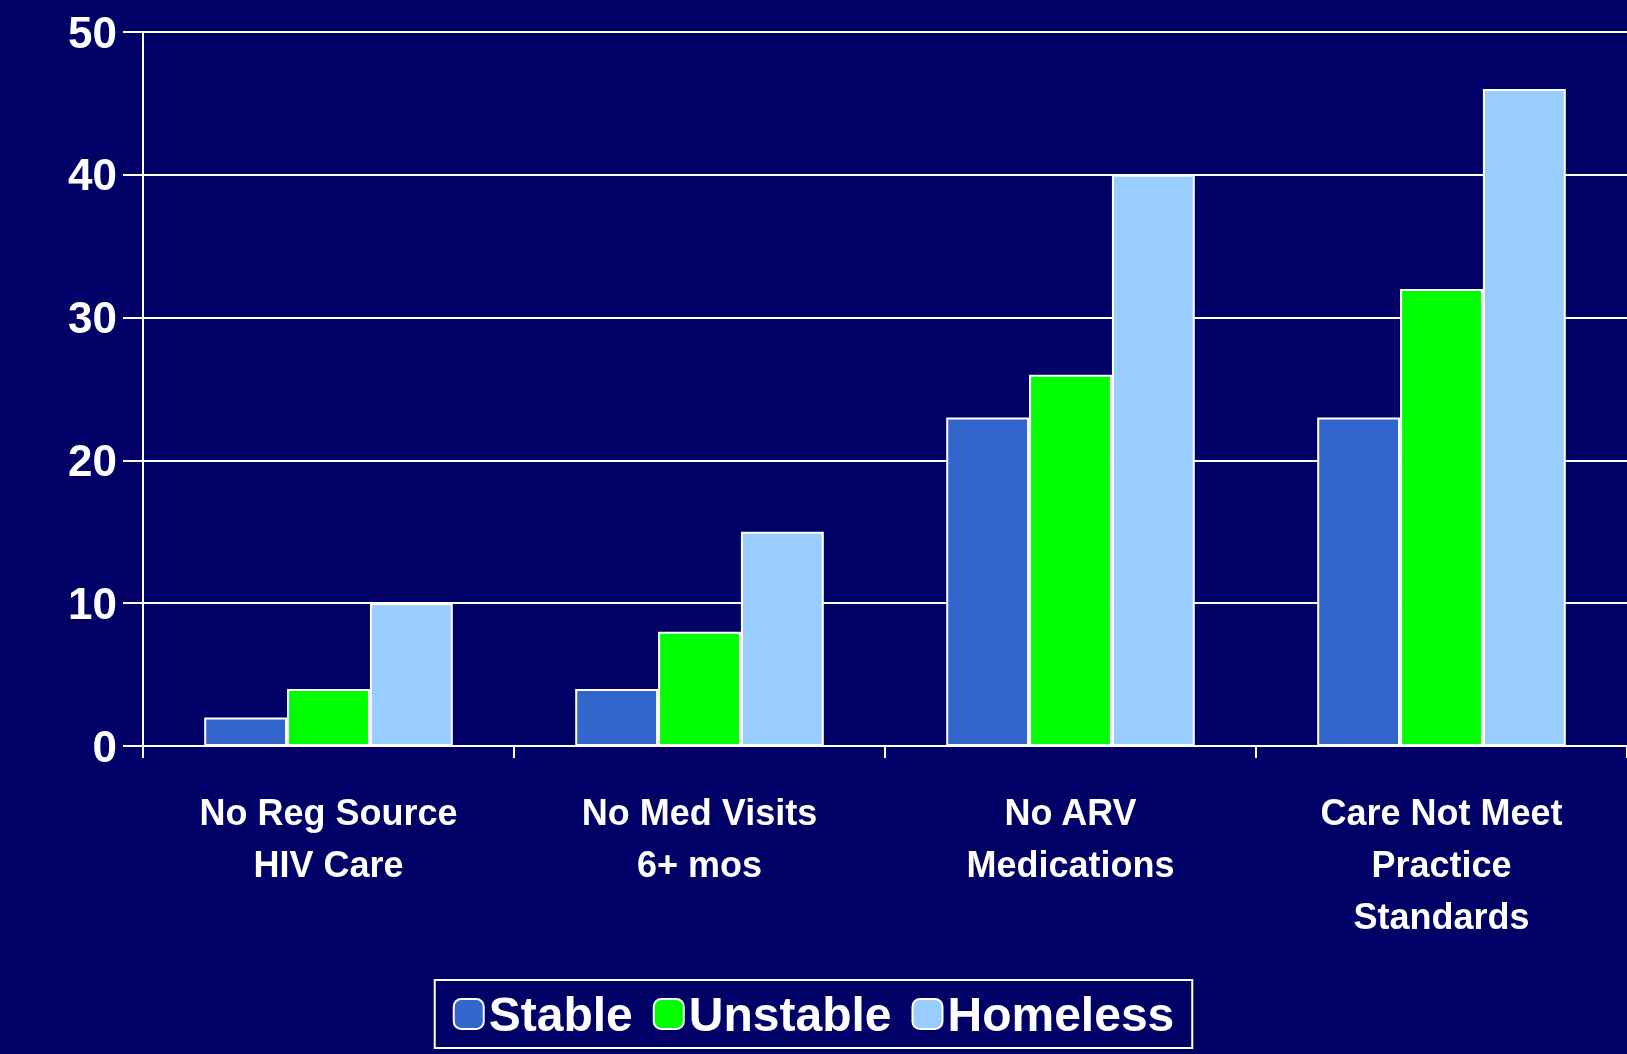 The height and width of the screenshot is (1054, 1627). I want to click on y-tick-label: 0, so click(104, 746).